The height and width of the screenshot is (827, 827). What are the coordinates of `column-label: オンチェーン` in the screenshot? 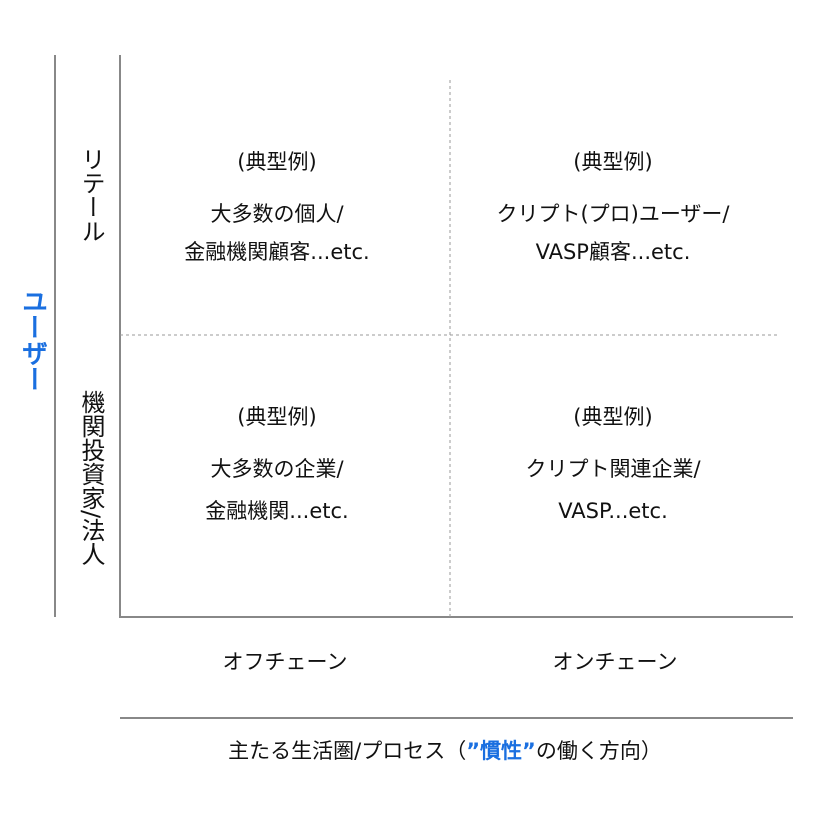 It's located at (615, 662).